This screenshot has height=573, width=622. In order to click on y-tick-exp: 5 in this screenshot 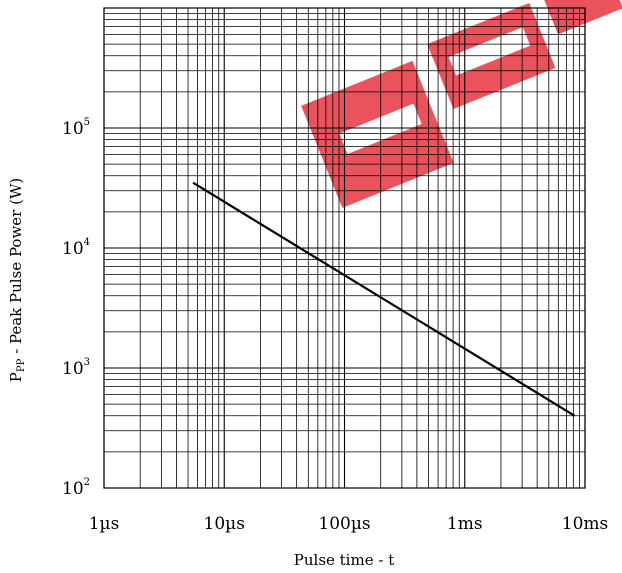, I will do `click(87, 122)`.